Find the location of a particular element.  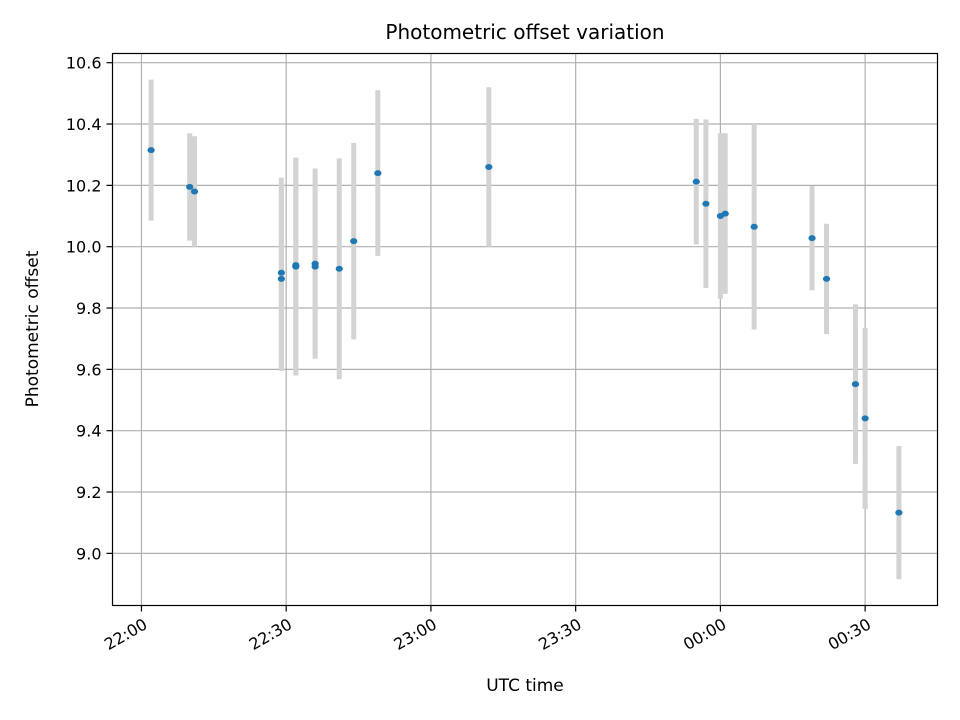

y-tick-label: 9.8 is located at coordinates (88, 308).